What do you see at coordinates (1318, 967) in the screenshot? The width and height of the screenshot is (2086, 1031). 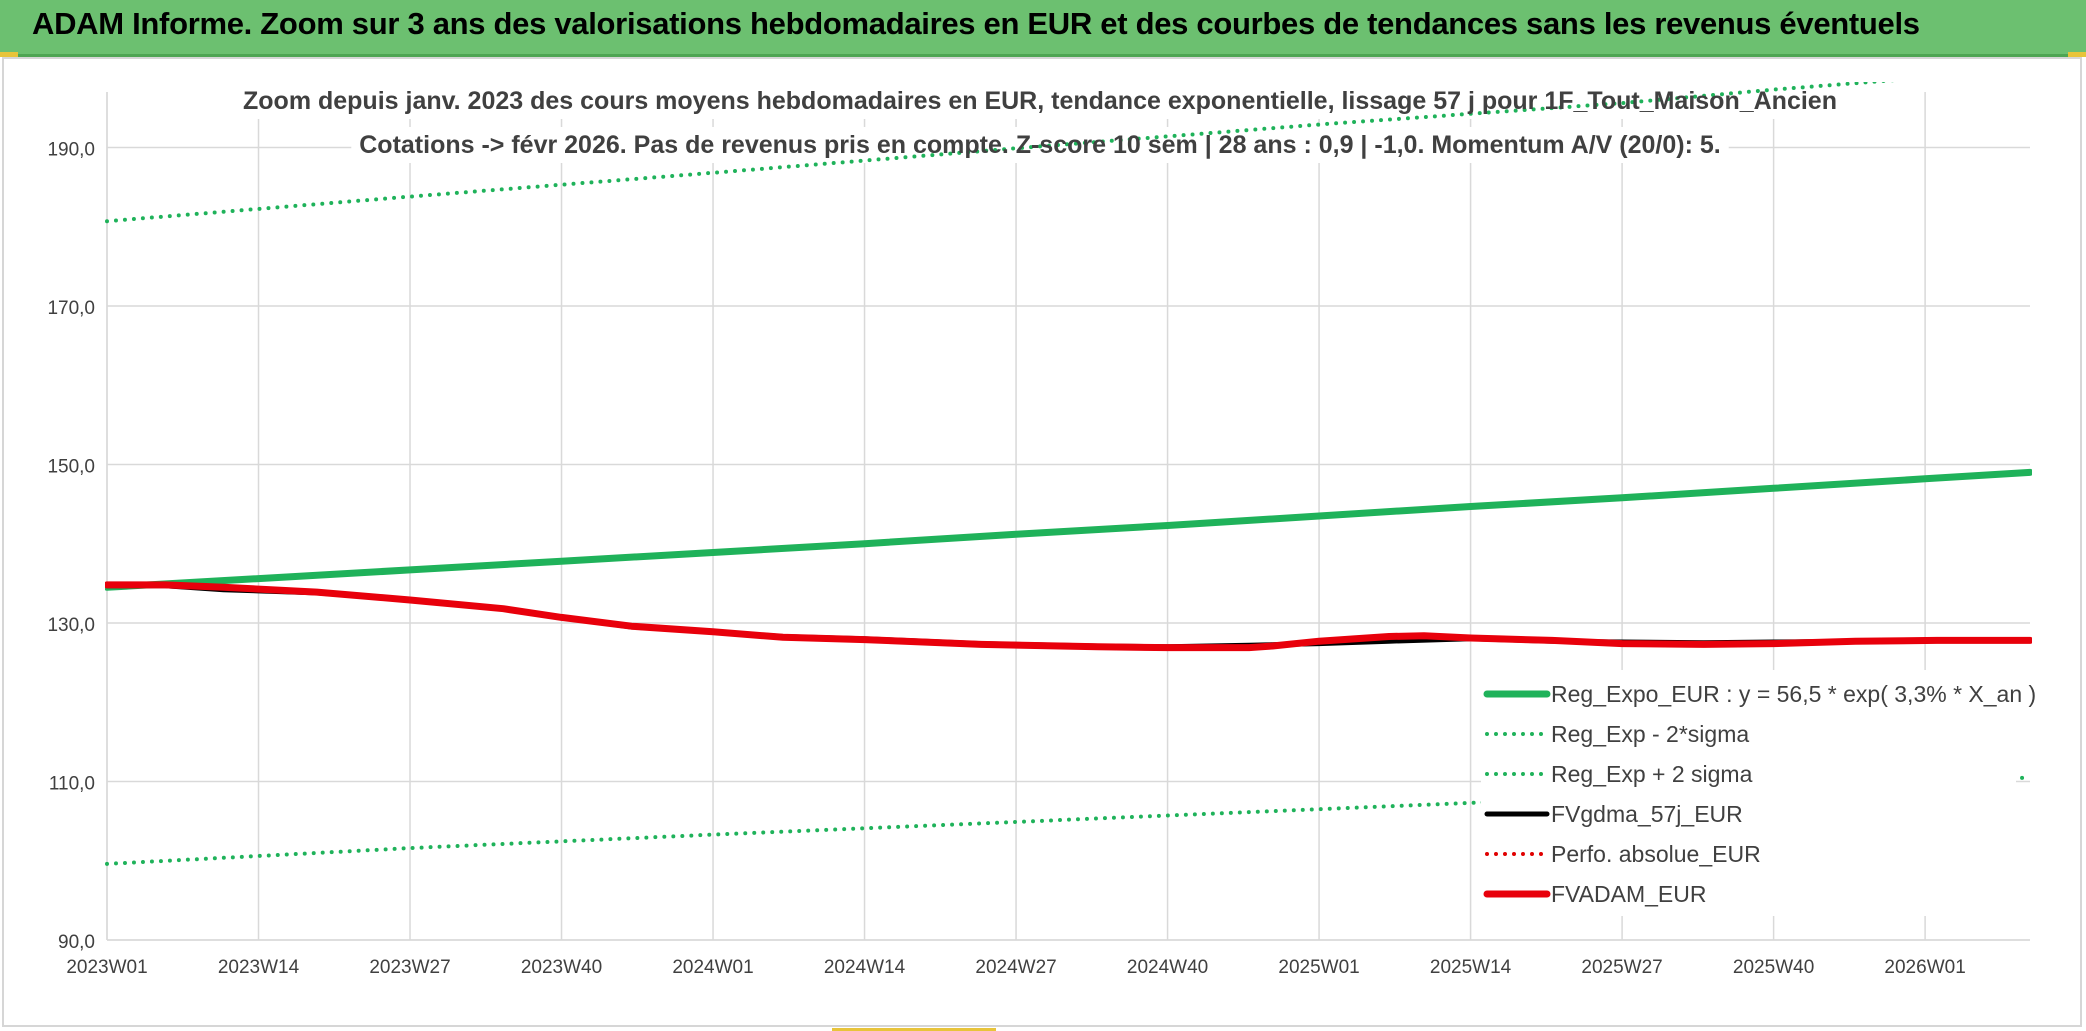 I see `x-tick-label: 2025W01` at bounding box center [1318, 967].